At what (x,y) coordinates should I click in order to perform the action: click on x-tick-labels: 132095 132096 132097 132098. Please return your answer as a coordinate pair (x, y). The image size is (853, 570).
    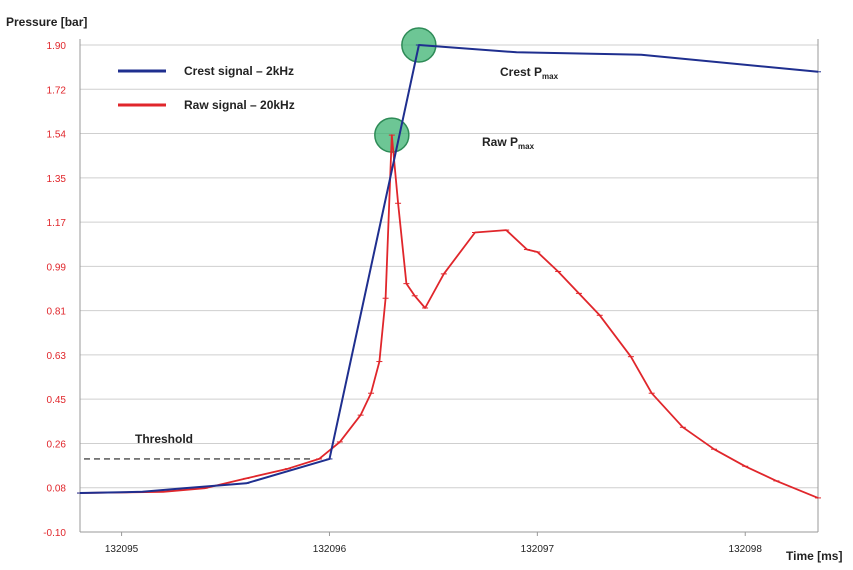
    Looking at the image, I should click on (433, 543).